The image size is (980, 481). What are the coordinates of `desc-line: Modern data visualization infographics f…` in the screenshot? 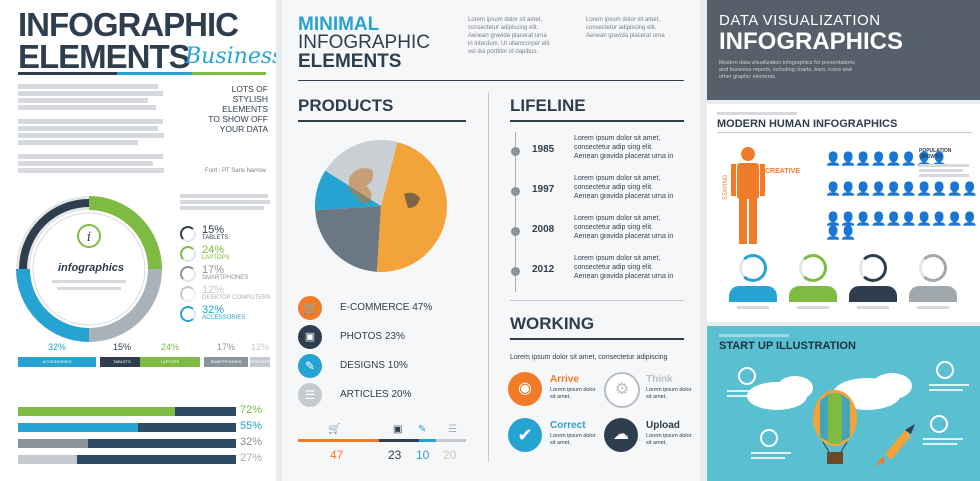 It's located at (787, 63).